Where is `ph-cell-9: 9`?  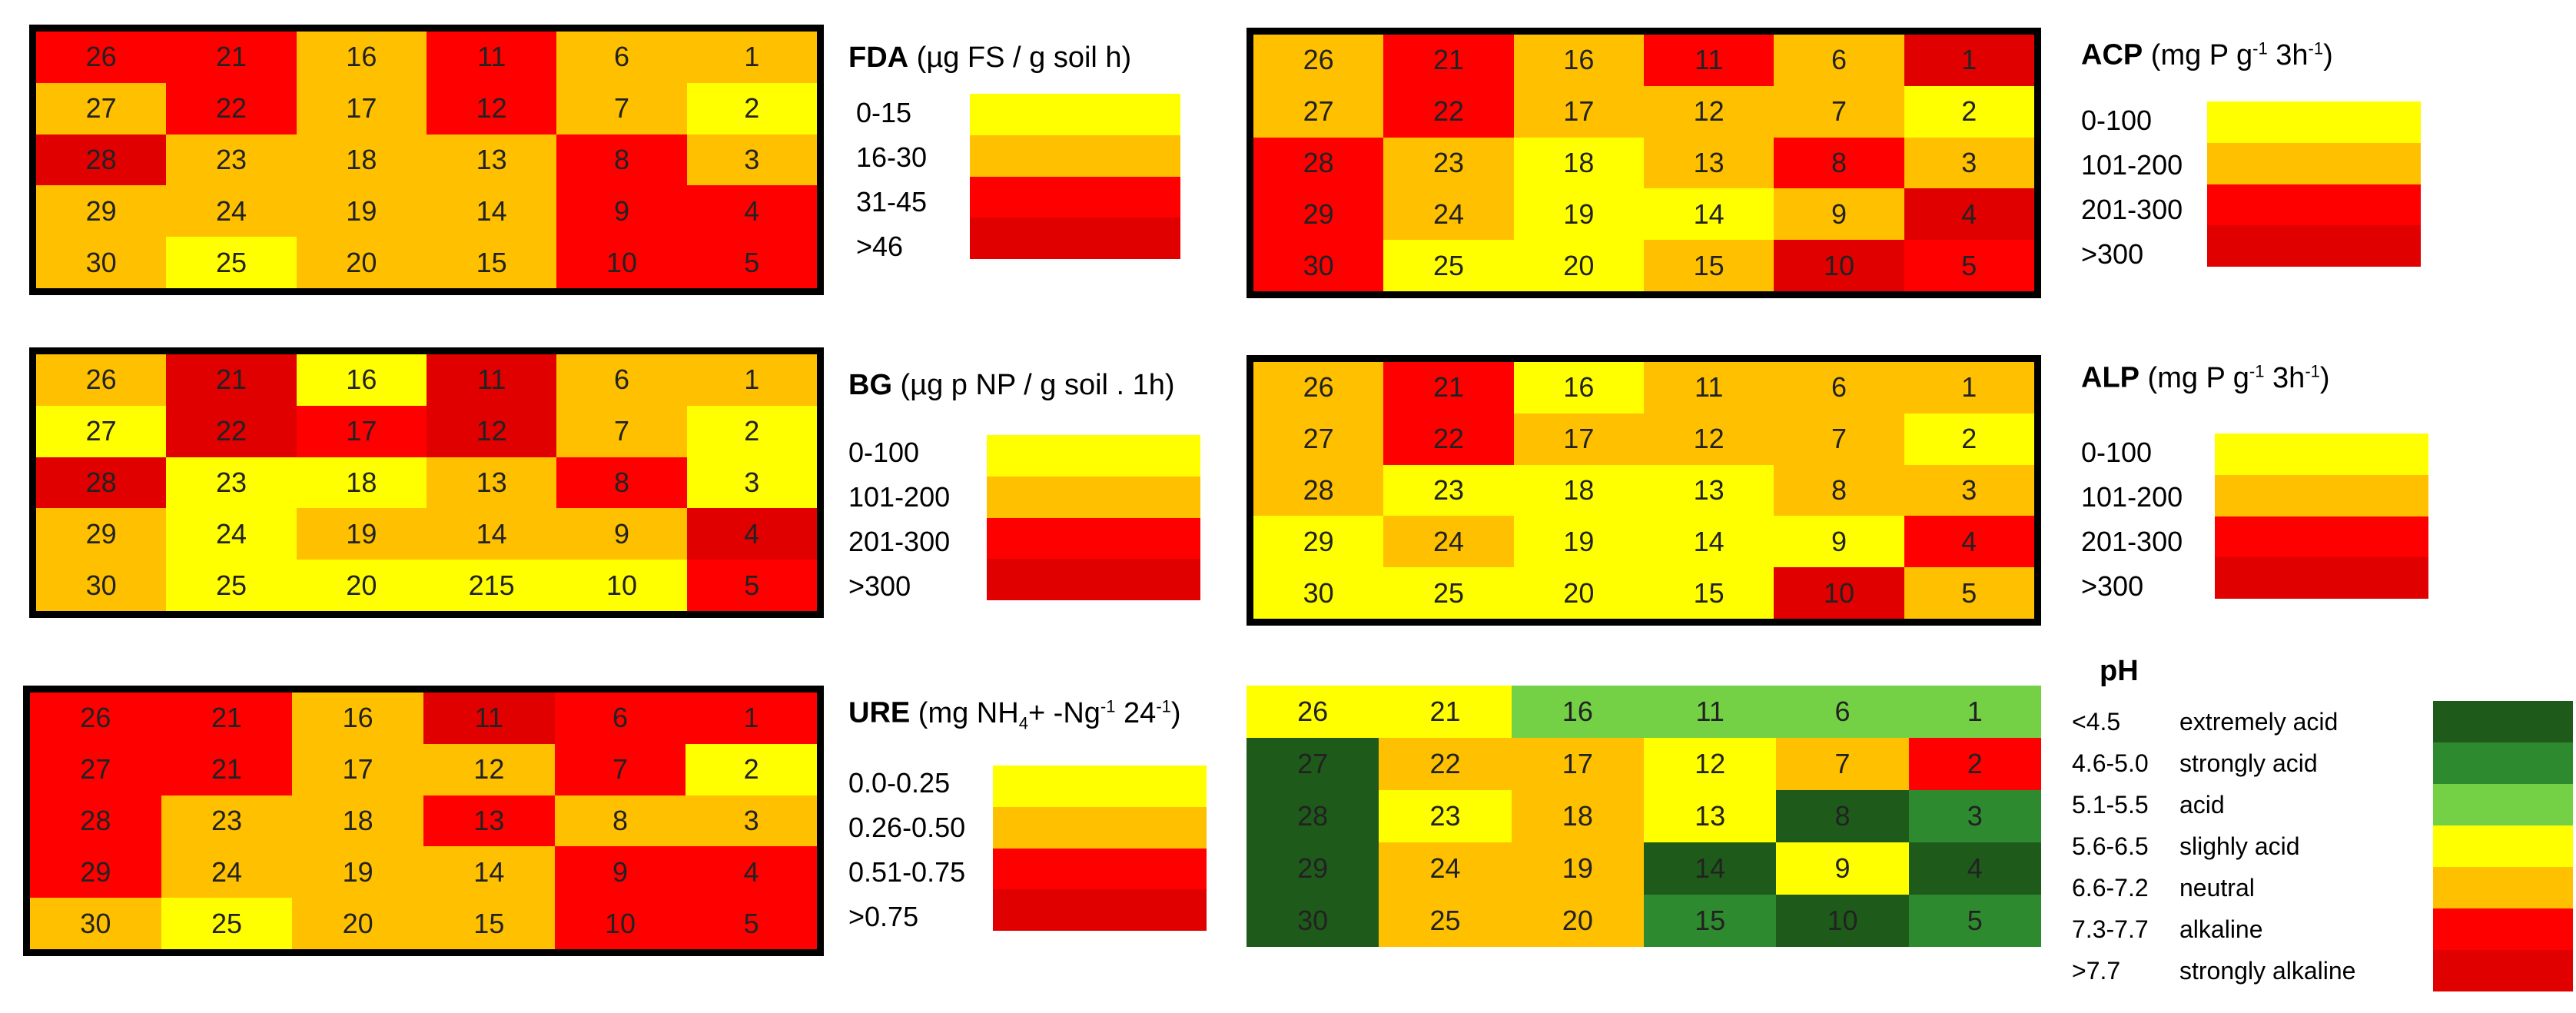 ph-cell-9: 9 is located at coordinates (1842, 869).